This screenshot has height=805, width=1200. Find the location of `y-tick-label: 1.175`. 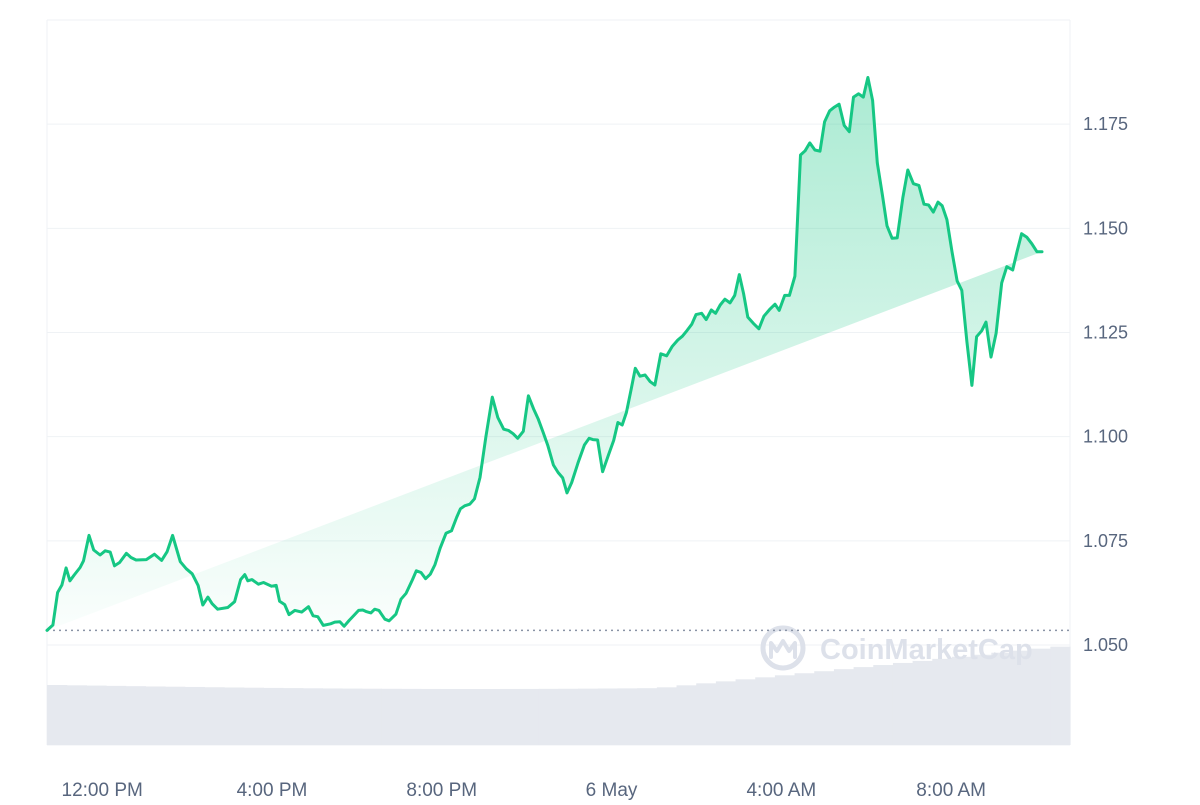

y-tick-label: 1.175 is located at coordinates (1105, 124).